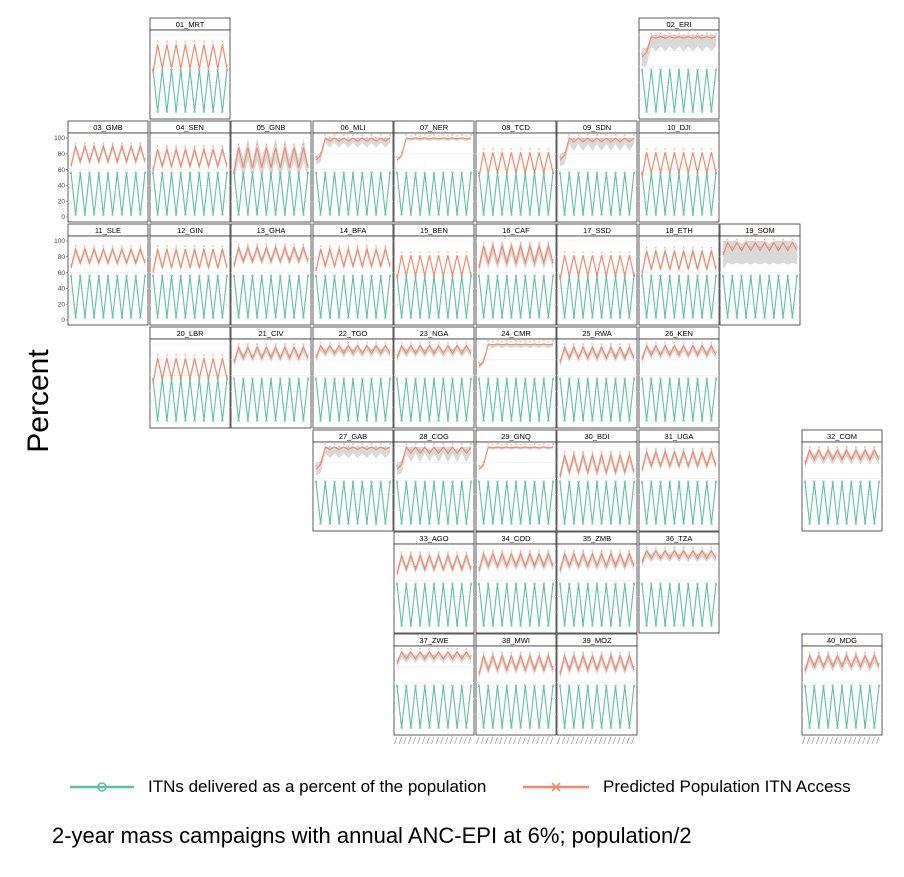 The height and width of the screenshot is (877, 904). What do you see at coordinates (434, 689) in the screenshot?
I see `facet-panel-37_zwe: 37_ZWE` at bounding box center [434, 689].